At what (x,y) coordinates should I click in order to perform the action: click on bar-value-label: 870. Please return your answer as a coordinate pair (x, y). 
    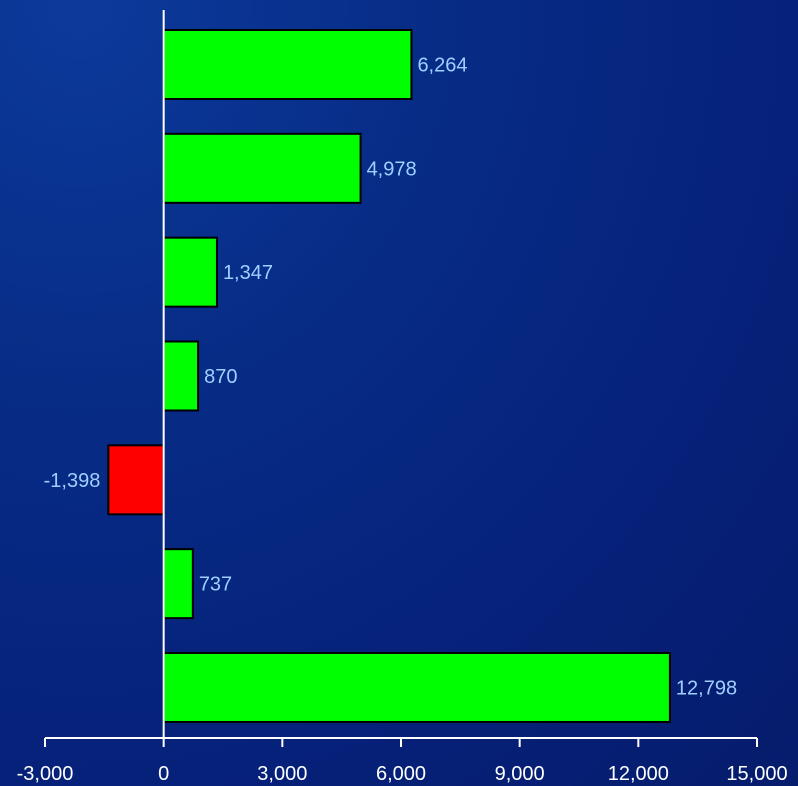
    Looking at the image, I should click on (220, 377).